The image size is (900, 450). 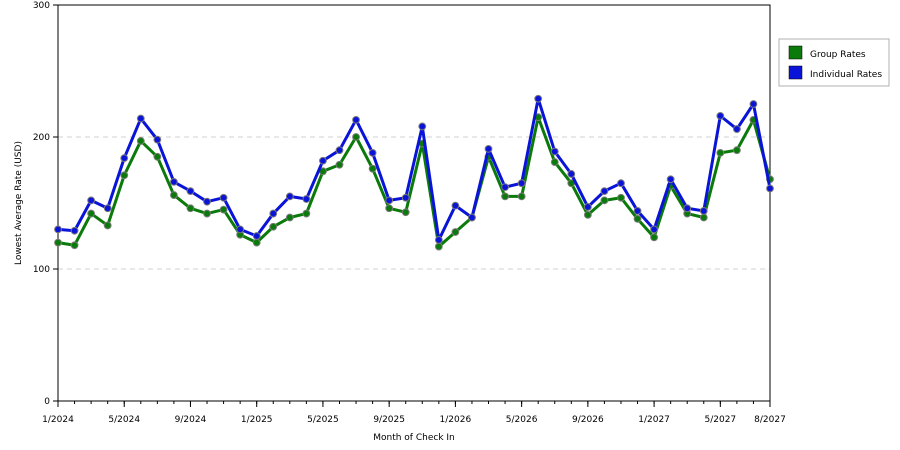 I want to click on y-axis-title: Lowest Average Rate (USD), so click(x=19, y=203).